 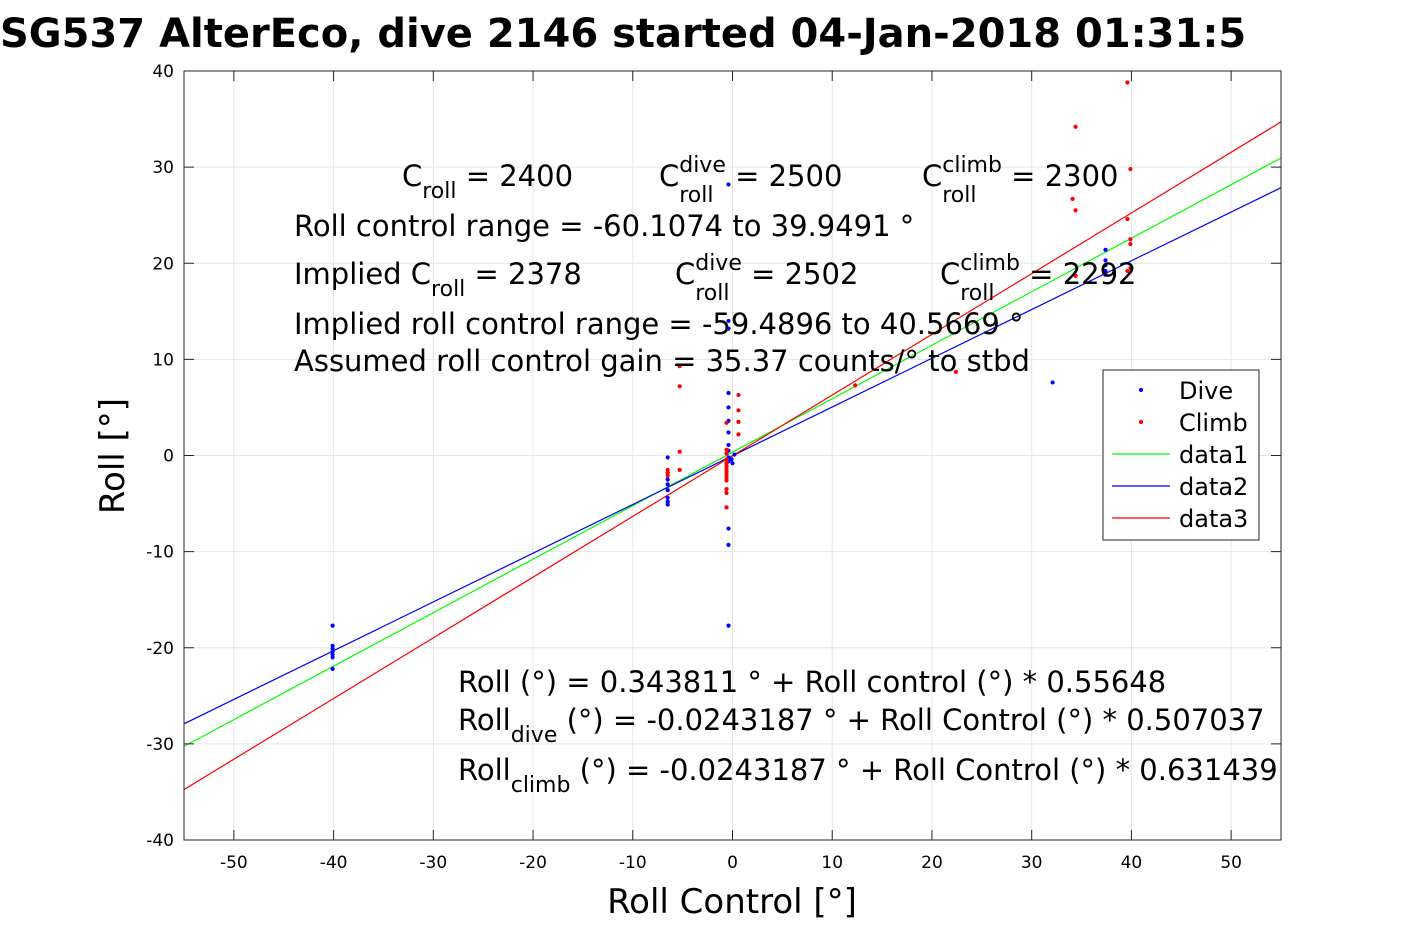 I want to click on y-tick-label: 10, so click(x=163, y=360).